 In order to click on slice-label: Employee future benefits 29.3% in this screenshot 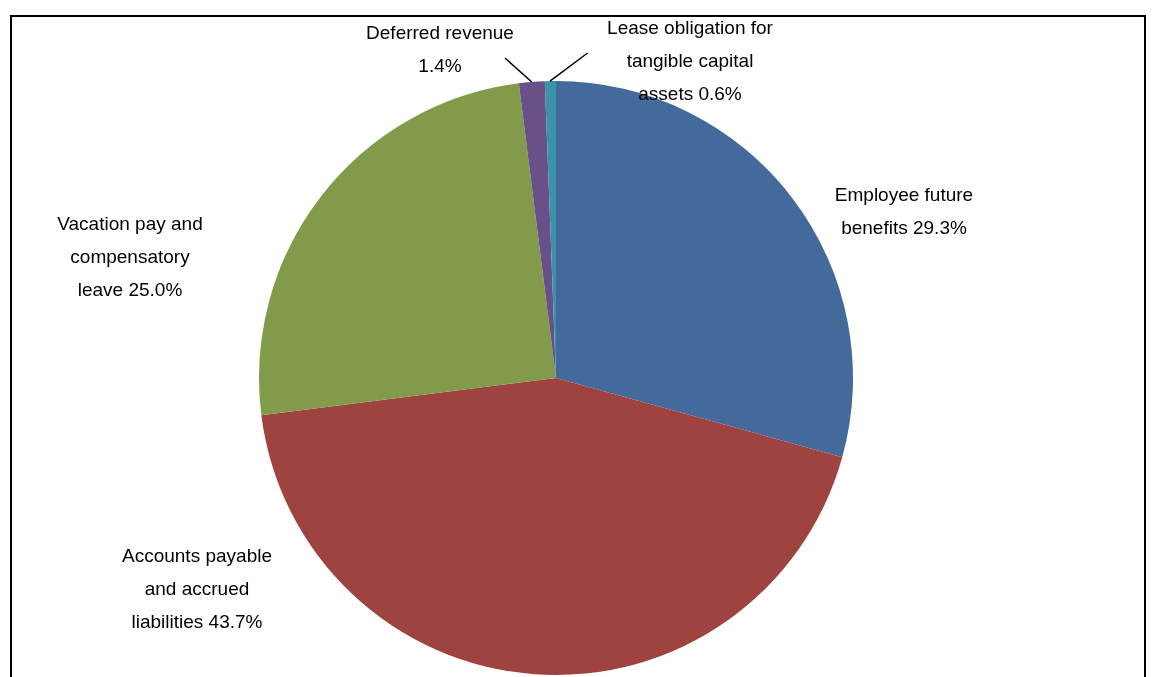, I will do `click(904, 210)`.